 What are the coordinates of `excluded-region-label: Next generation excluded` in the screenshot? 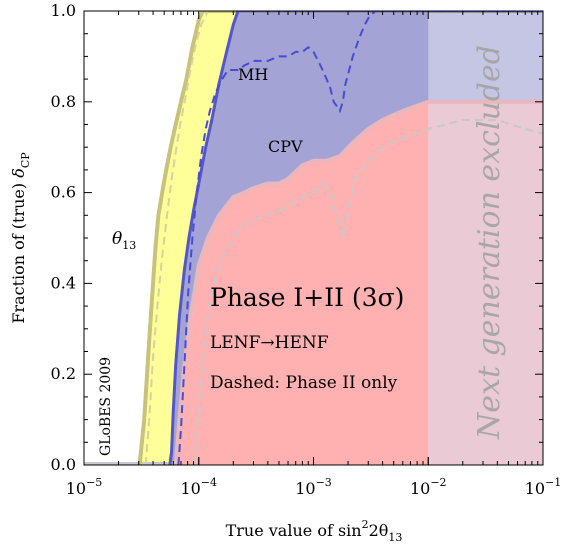 It's located at (489, 242).